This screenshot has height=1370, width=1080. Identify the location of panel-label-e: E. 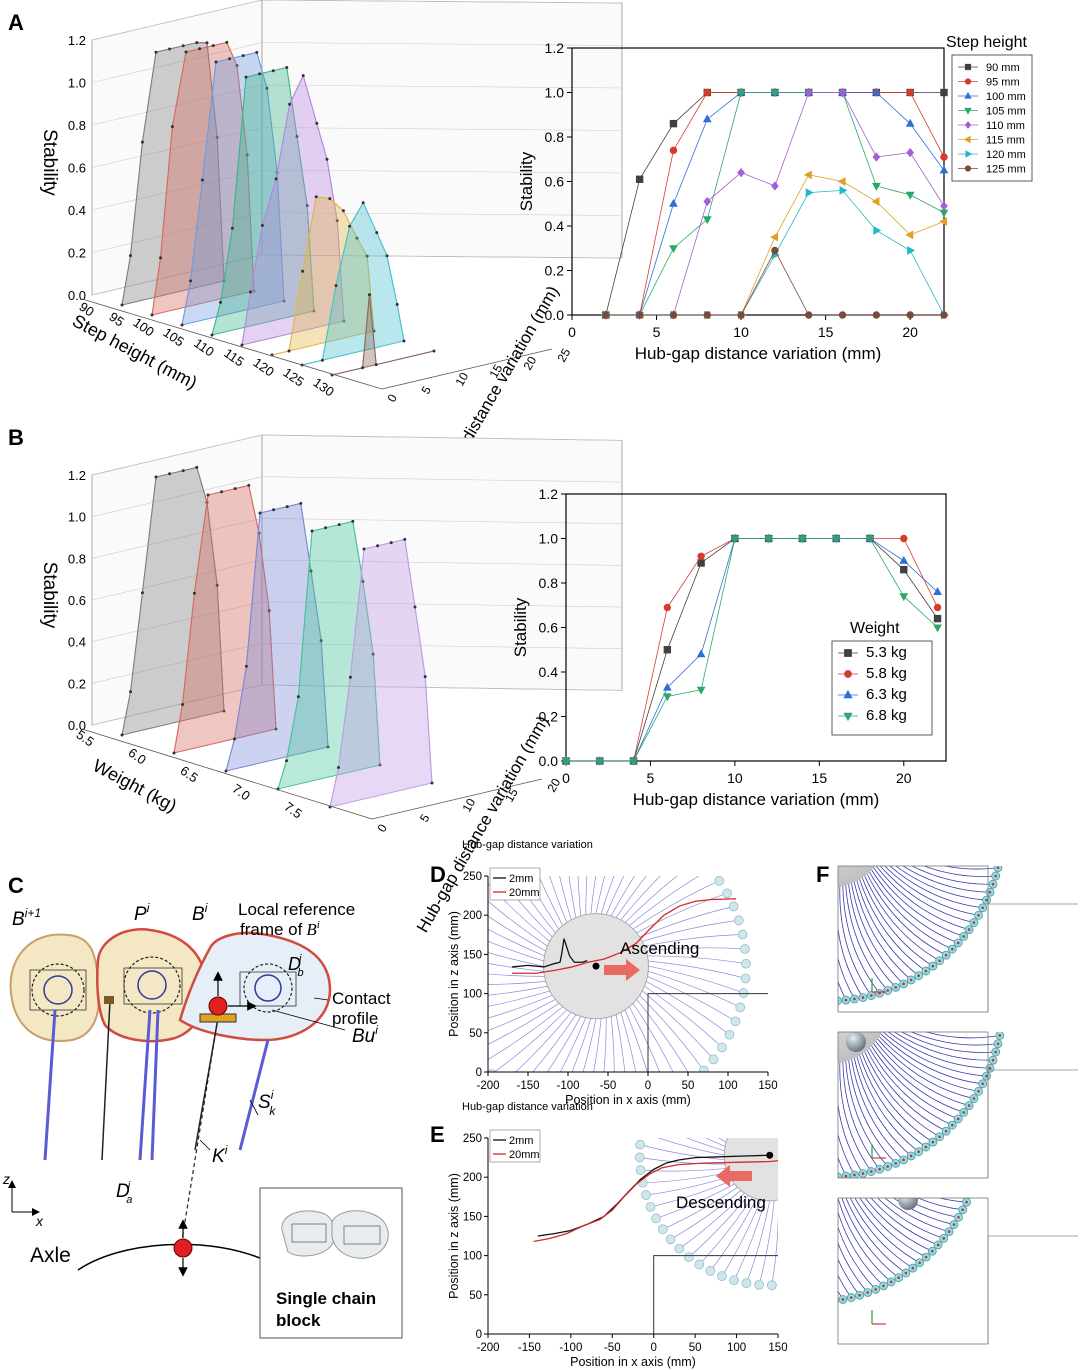
(437, 1134).